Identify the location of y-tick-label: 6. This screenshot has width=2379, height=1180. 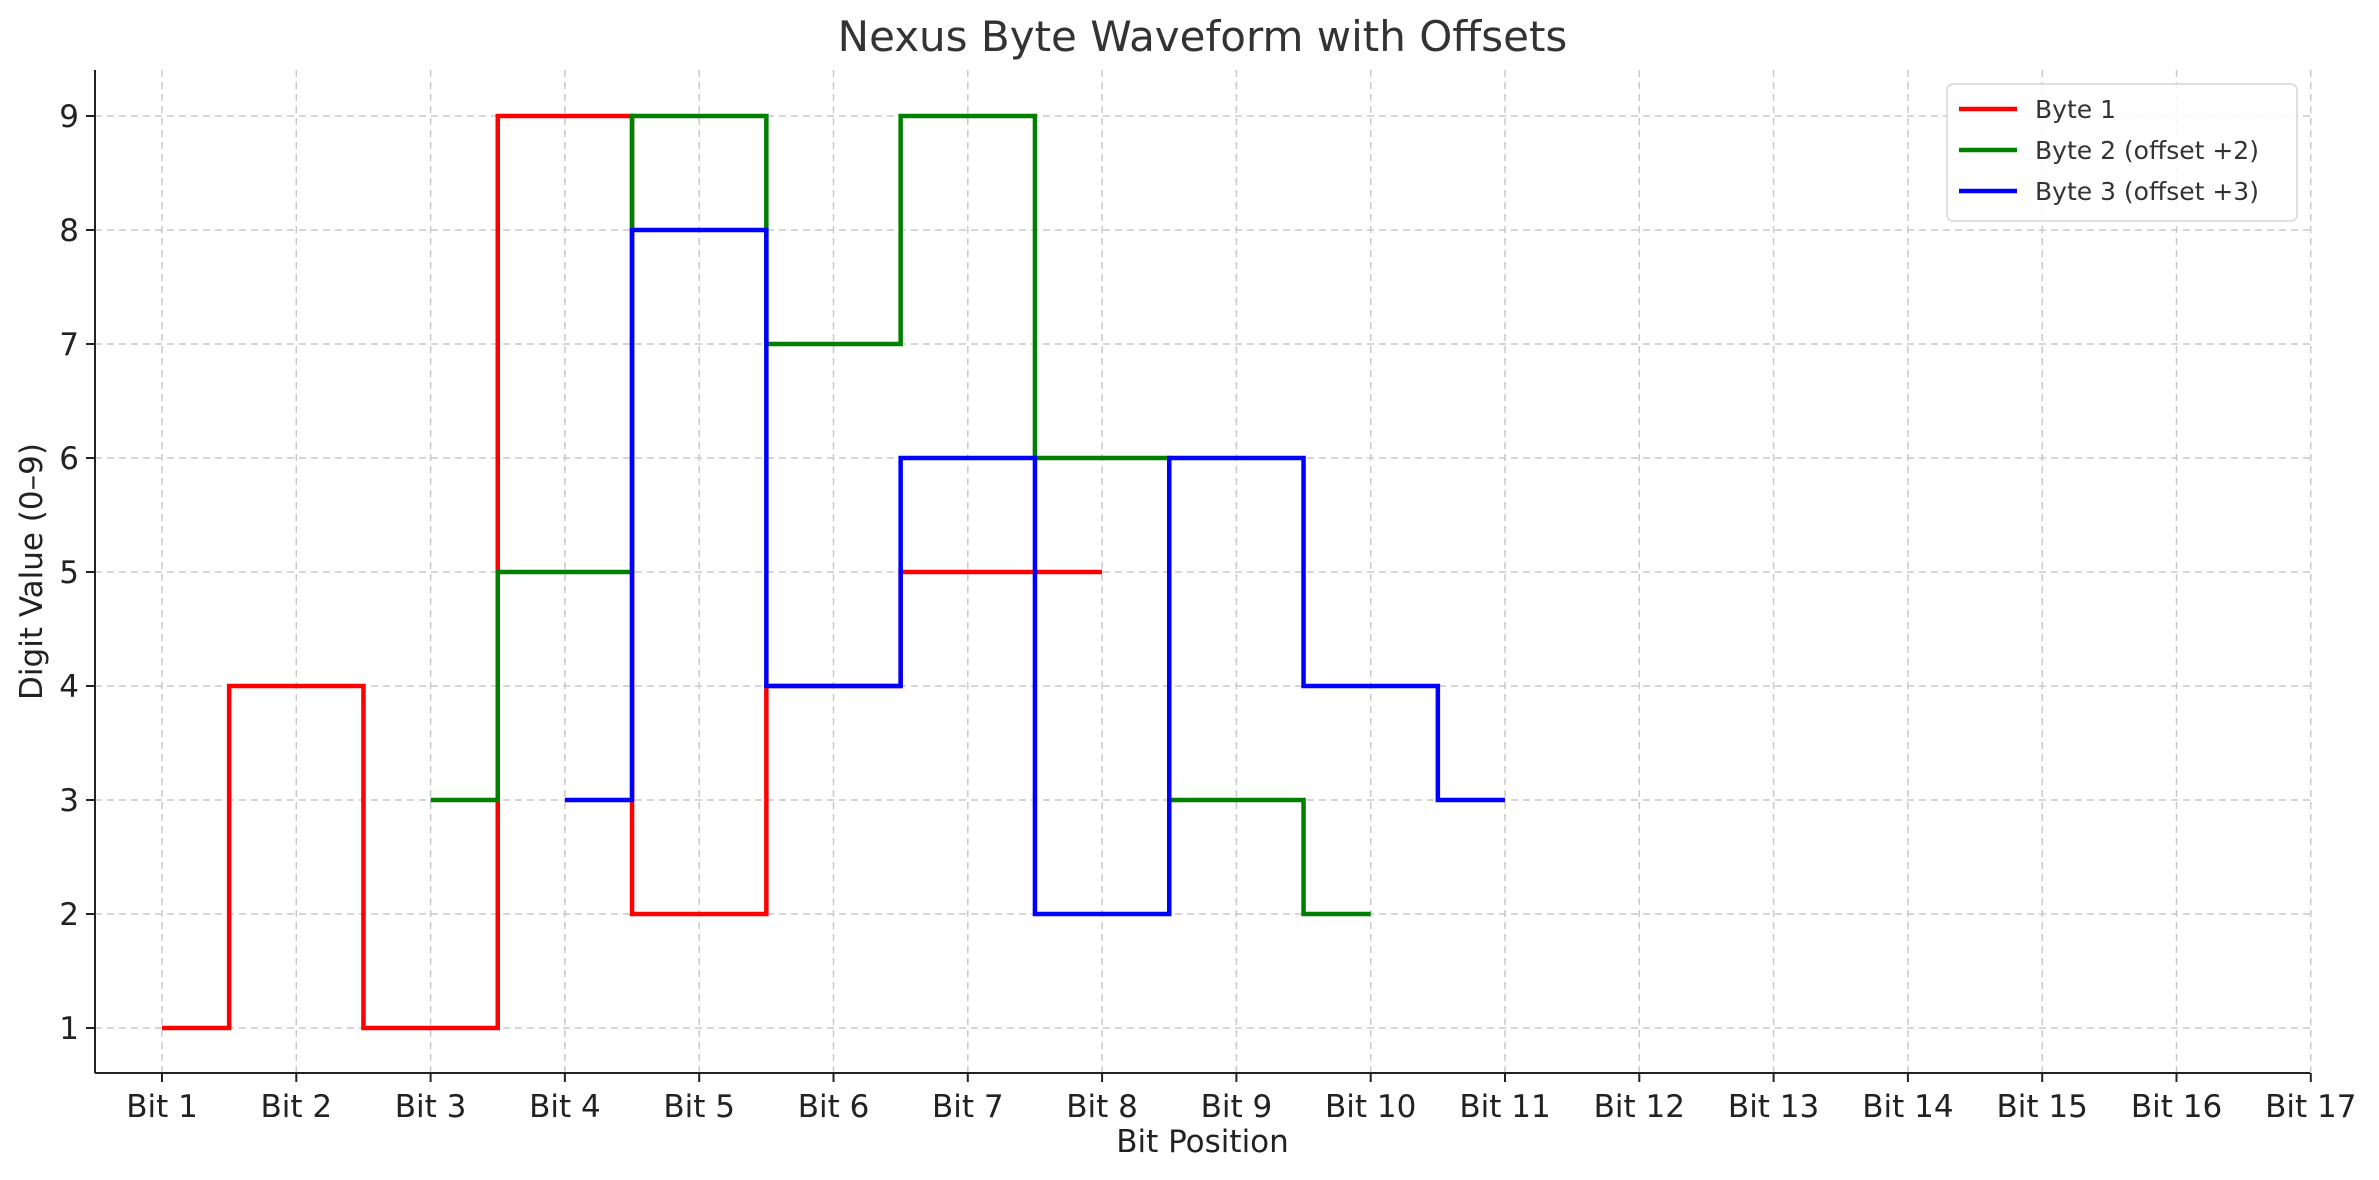
(69, 459).